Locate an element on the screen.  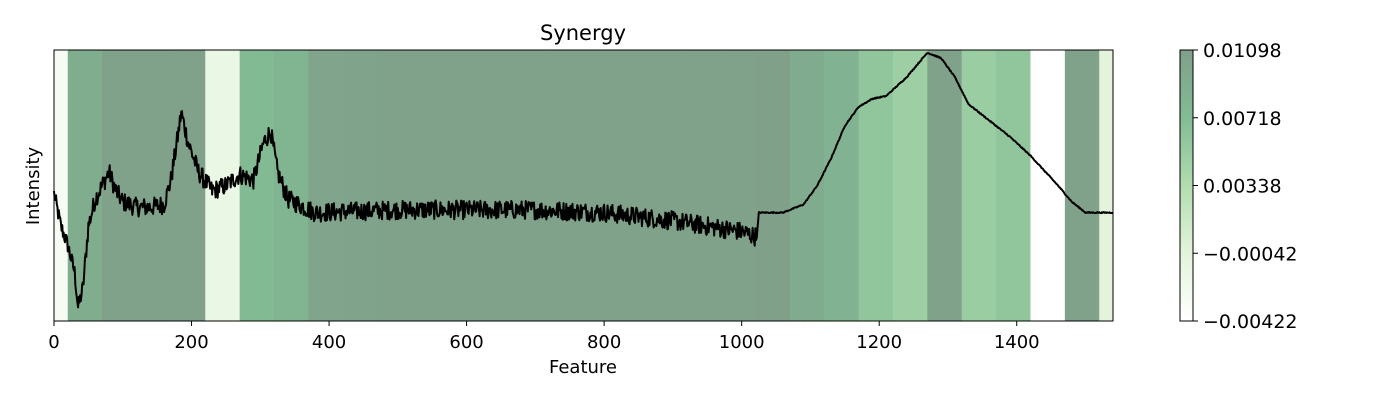
colorbar-tick-label: −0.00422 is located at coordinates (1250, 322).